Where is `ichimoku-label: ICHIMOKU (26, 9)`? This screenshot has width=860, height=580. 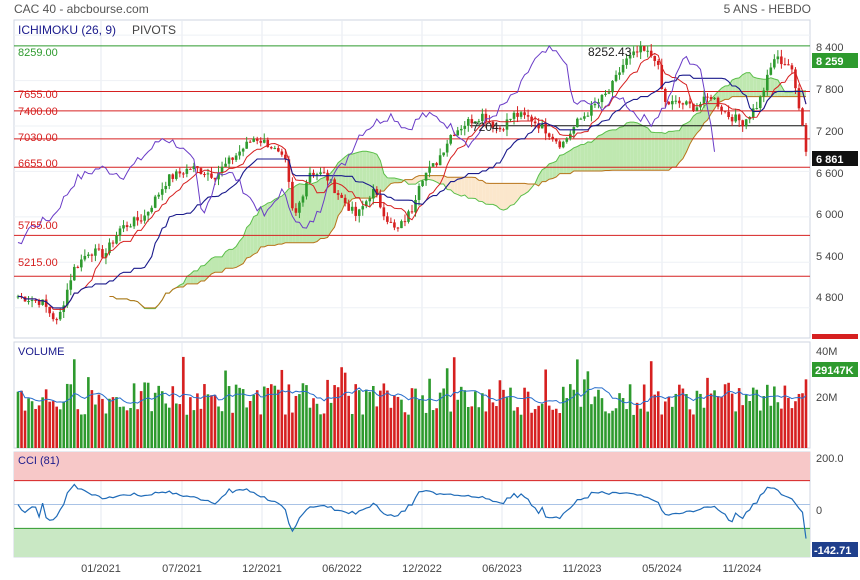 ichimoku-label: ICHIMOKU (26, 9) is located at coordinates (67, 30).